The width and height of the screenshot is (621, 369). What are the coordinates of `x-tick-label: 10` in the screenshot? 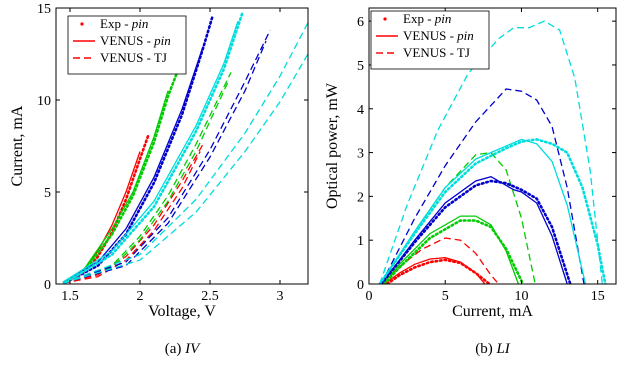 It's located at (521, 296).